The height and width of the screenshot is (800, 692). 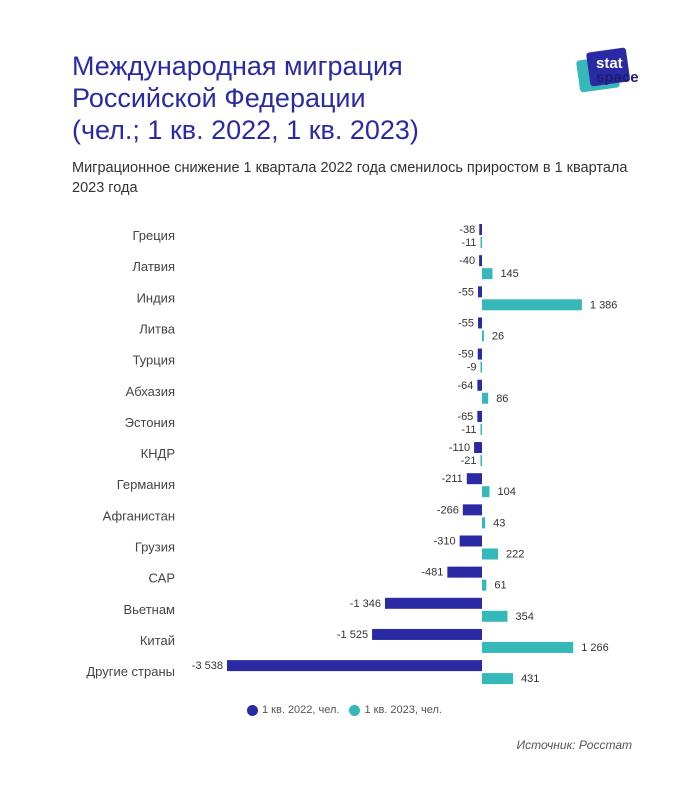 I want to click on category-label: Индия, so click(x=156, y=297).